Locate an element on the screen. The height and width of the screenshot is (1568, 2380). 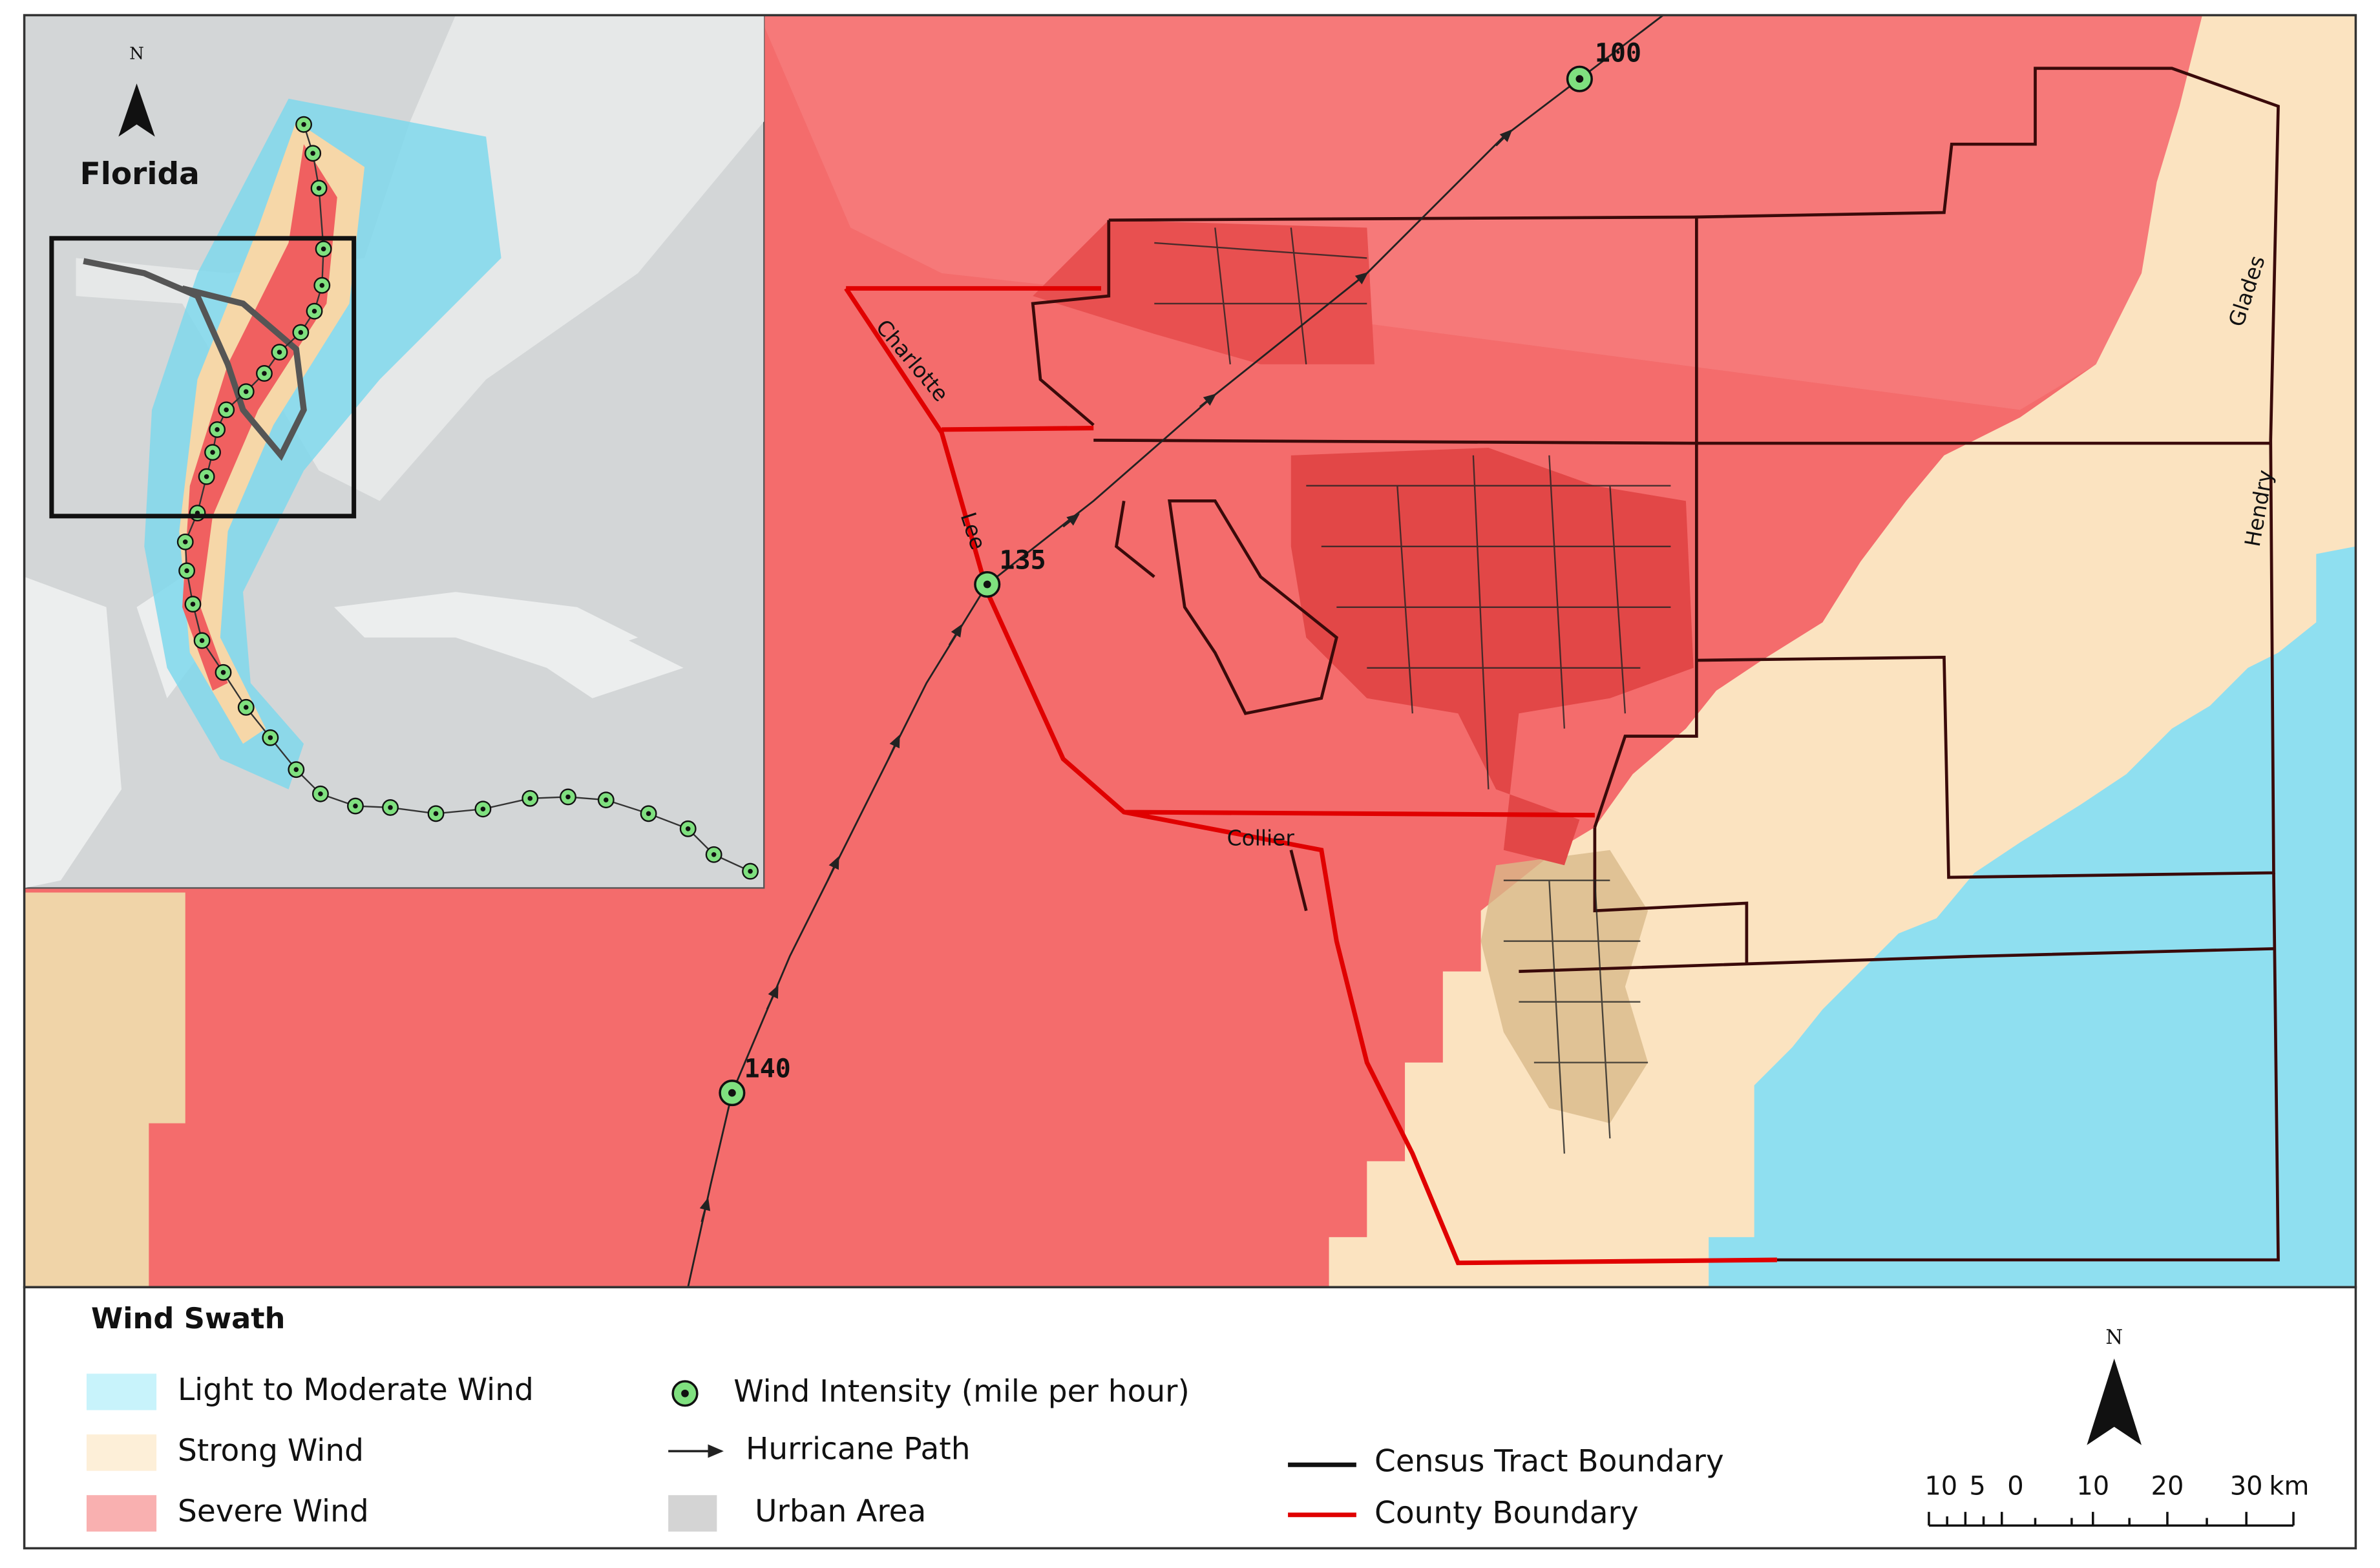
legend-label: Wind Intensity (mile per hour) is located at coordinates (962, 1391).